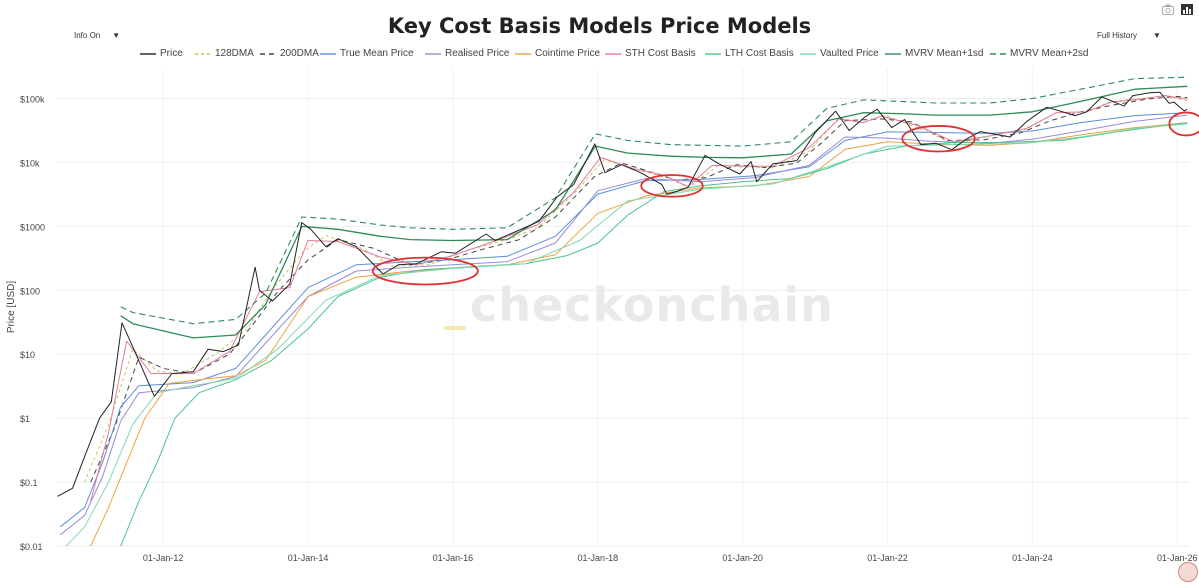  I want to click on legend-item: Price, so click(161, 53).